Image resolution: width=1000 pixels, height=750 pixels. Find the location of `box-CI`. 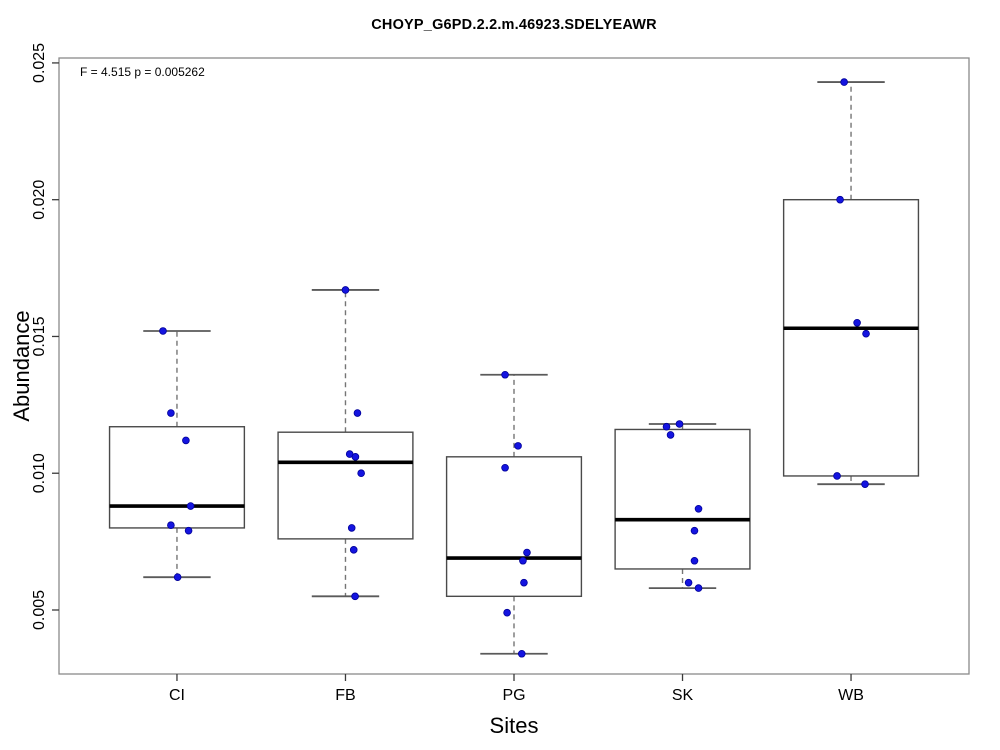

box-CI is located at coordinates (177, 477).